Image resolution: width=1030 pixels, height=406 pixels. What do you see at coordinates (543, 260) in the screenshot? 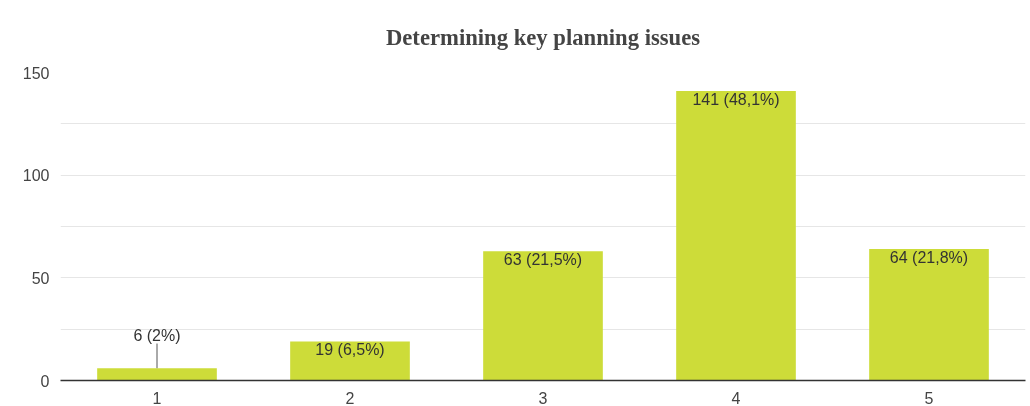
I see `data-label: 63 (21,5%)` at bounding box center [543, 260].